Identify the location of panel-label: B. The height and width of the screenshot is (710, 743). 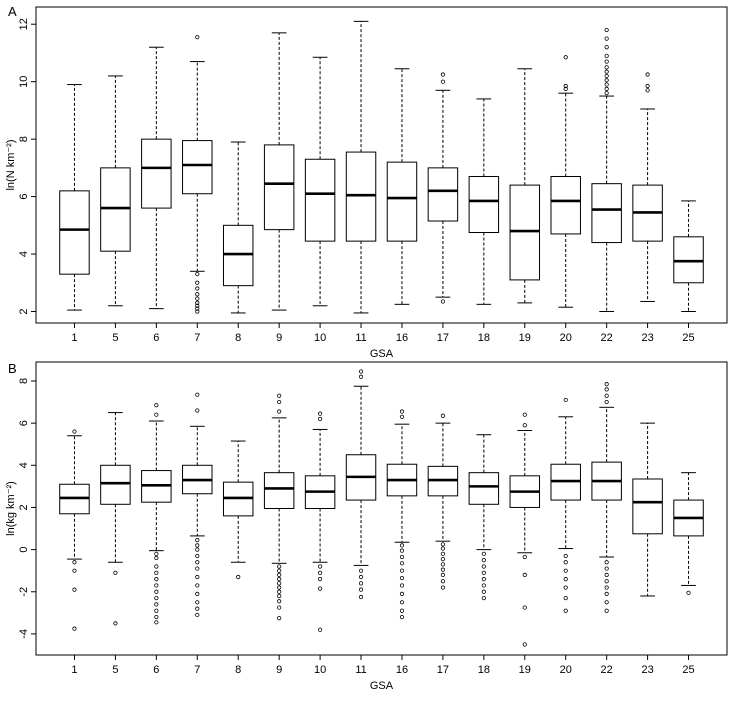
(12, 368).